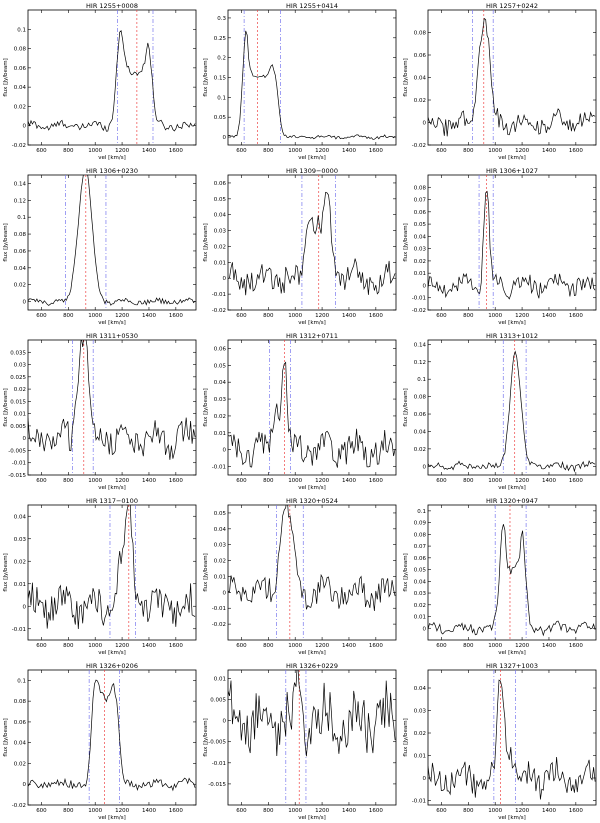 The image size is (600, 823). What do you see at coordinates (220, 514) in the screenshot?
I see `y-tick-label: 0.05` at bounding box center [220, 514].